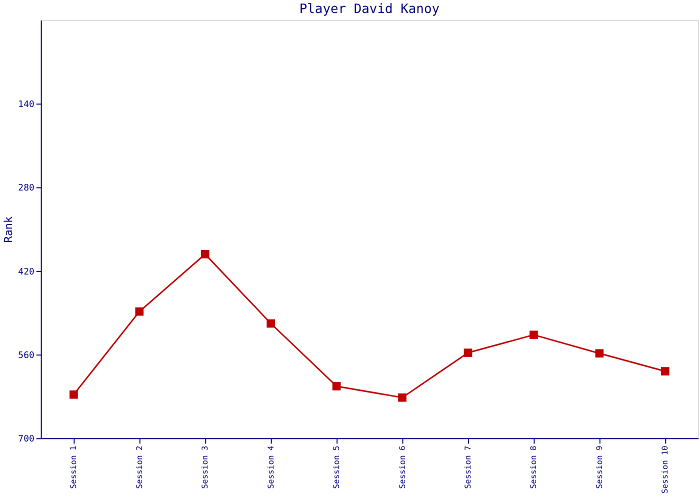  I want to click on y-axis-title: Rank, so click(9, 229).